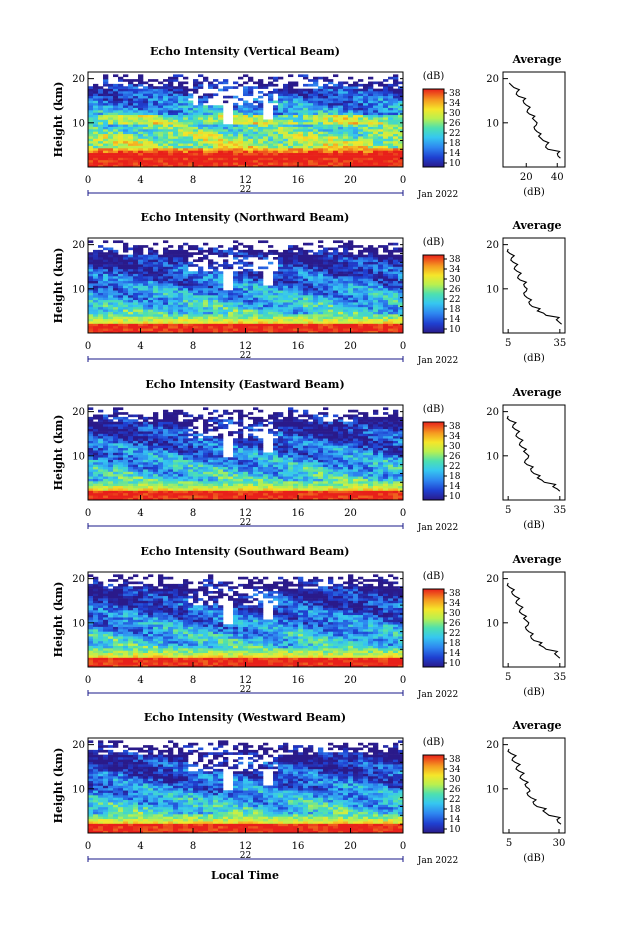  What do you see at coordinates (454, 134) in the screenshot?
I see `colorbar-tick-label: 22` at bounding box center [454, 134].